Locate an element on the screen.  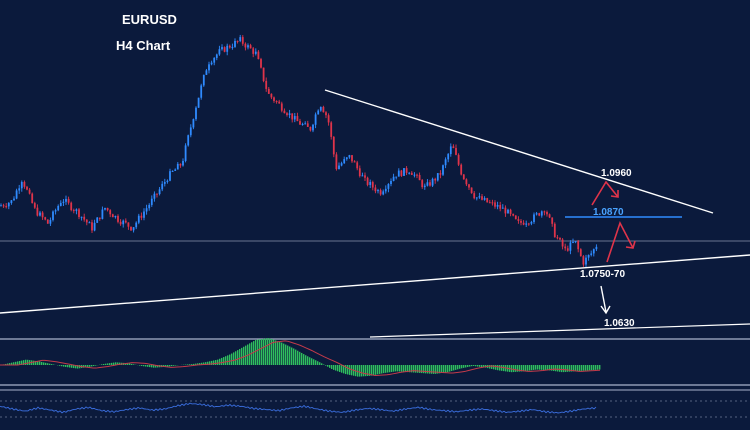
annotation-1.0750-70: 1.0750-70 is located at coordinates (603, 274).